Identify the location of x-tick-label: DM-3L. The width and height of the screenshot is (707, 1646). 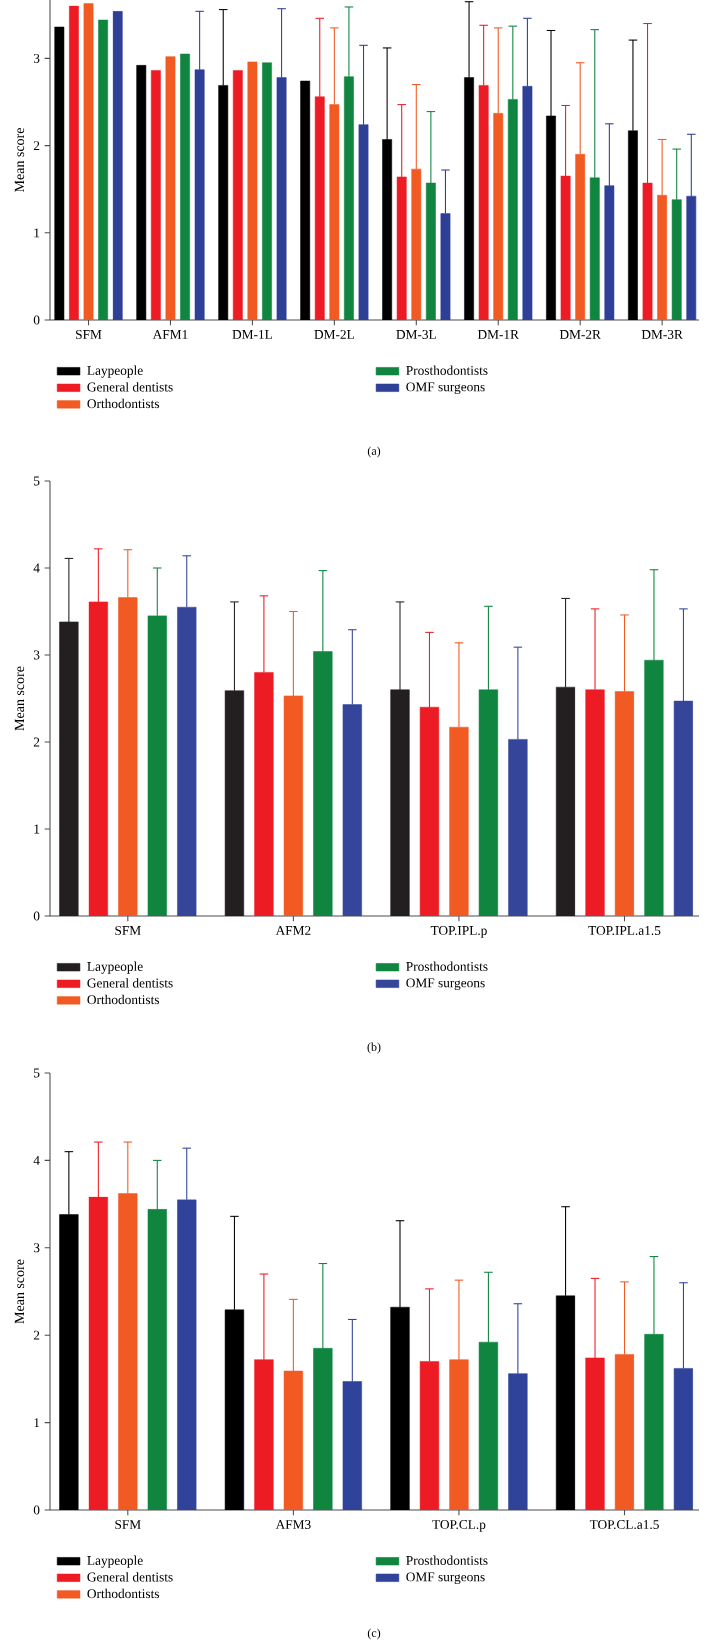
(416, 334).